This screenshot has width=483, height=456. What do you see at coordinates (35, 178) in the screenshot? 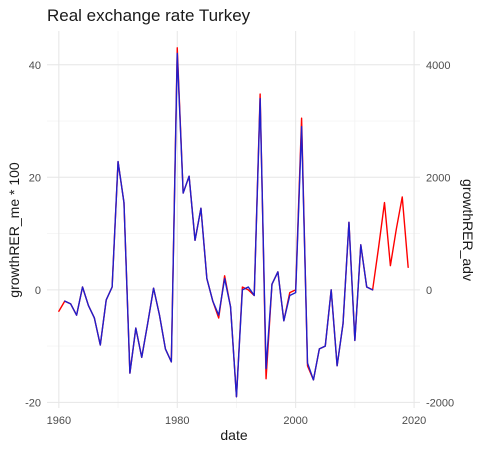
I see `y-left-tick-label: 20` at bounding box center [35, 178].